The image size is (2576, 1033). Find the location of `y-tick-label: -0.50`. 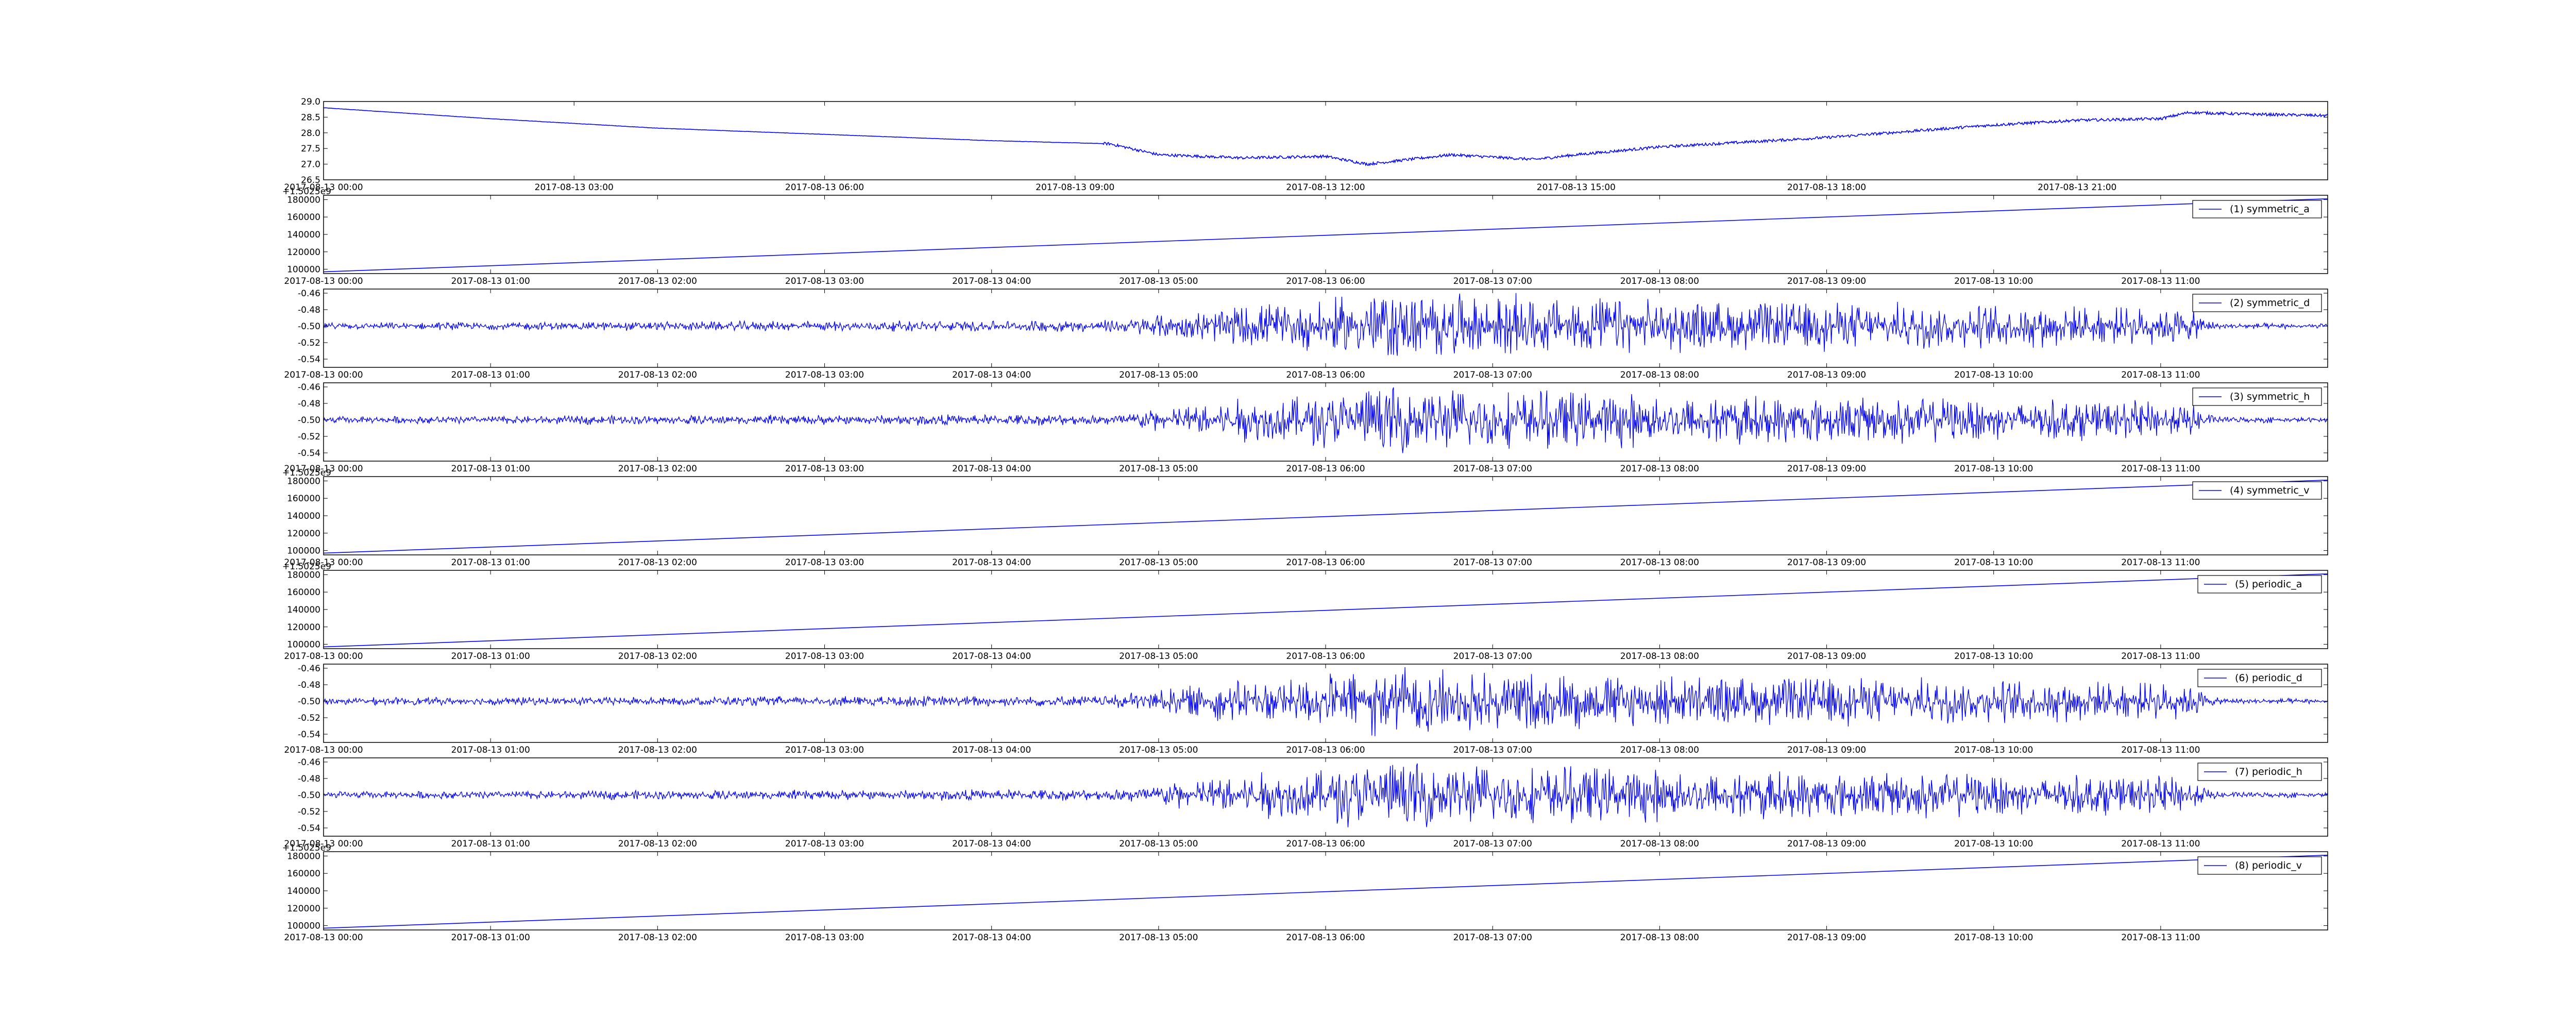

y-tick-label: -0.50 is located at coordinates (309, 421).